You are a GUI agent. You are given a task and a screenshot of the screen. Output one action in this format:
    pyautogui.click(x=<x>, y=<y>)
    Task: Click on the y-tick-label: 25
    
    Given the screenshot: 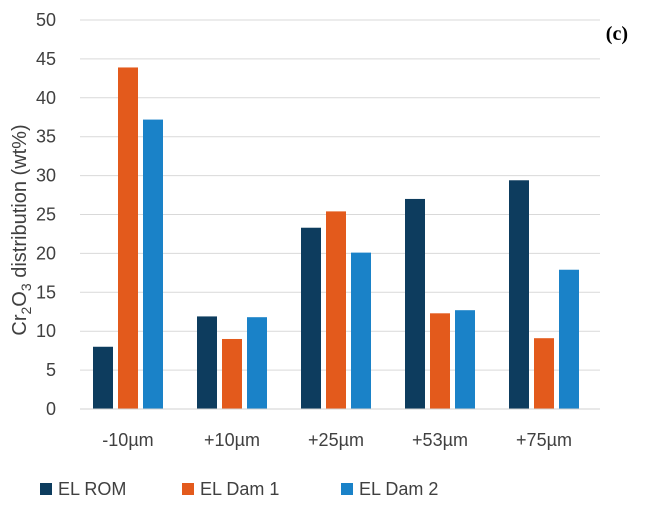 What is the action you would take?
    pyautogui.click(x=46, y=215)
    